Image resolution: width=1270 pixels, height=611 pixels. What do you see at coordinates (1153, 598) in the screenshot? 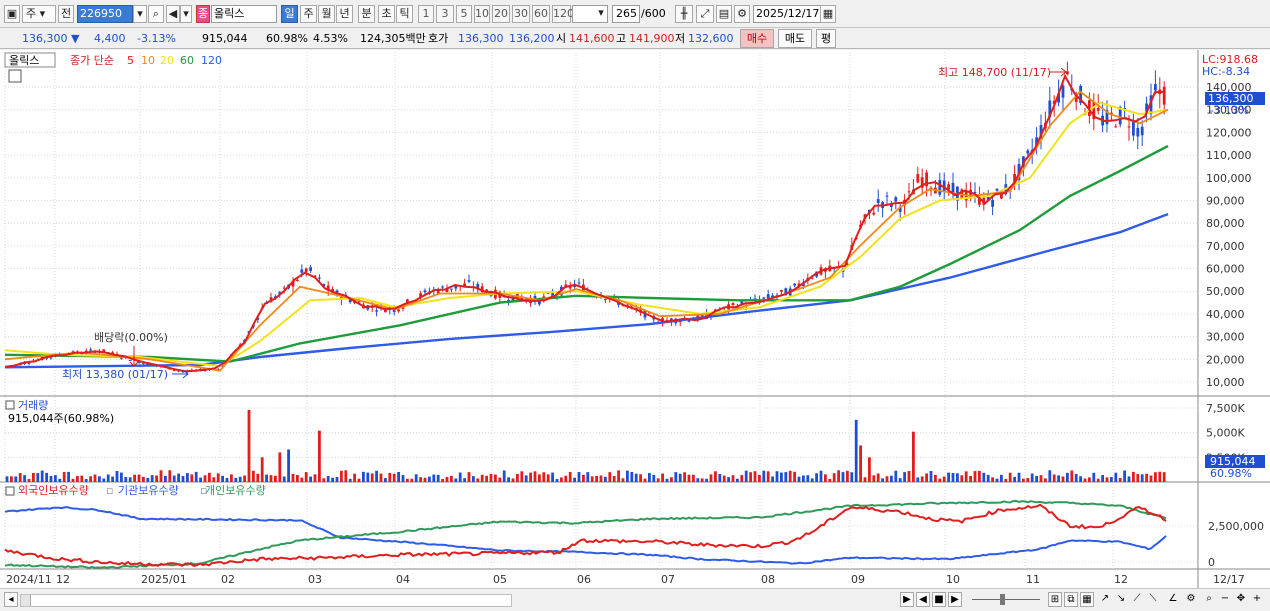
I see `cross-line-icon: ⟍` at bounding box center [1153, 598].